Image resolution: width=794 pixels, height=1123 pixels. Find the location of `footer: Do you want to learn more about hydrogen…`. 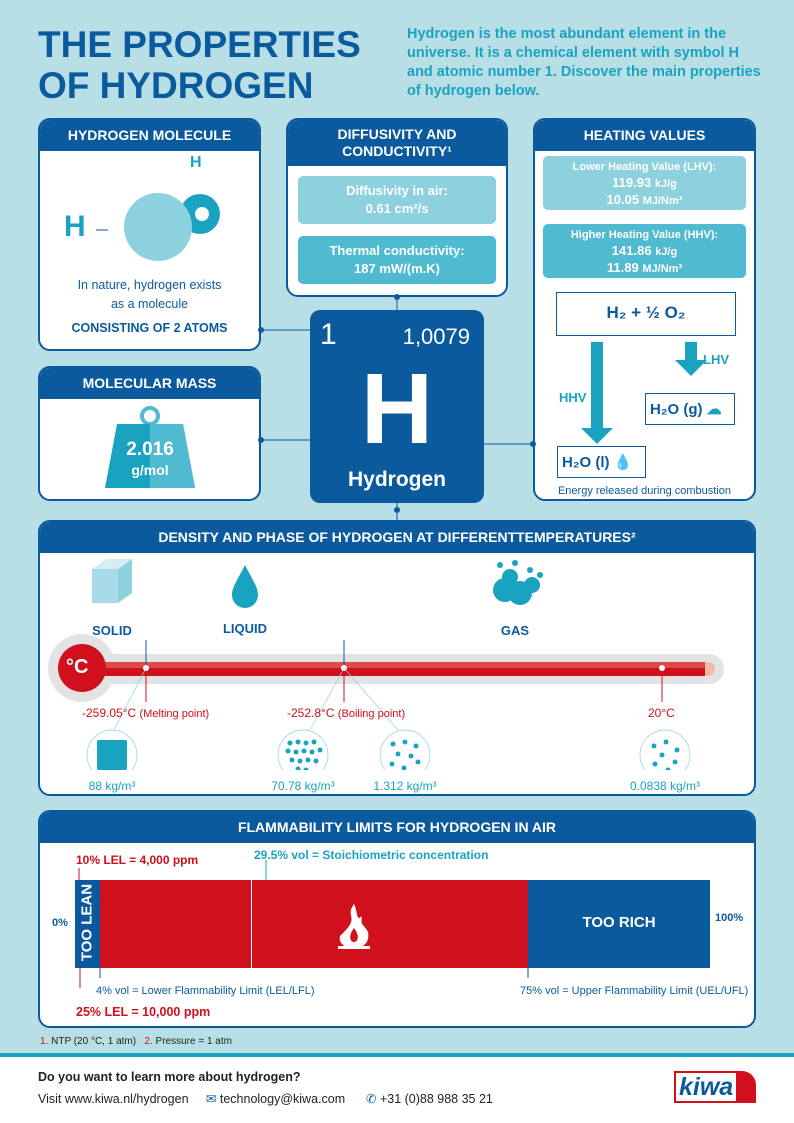

footer: Do you want to learn more about hydrogen… is located at coordinates (397, 1088).